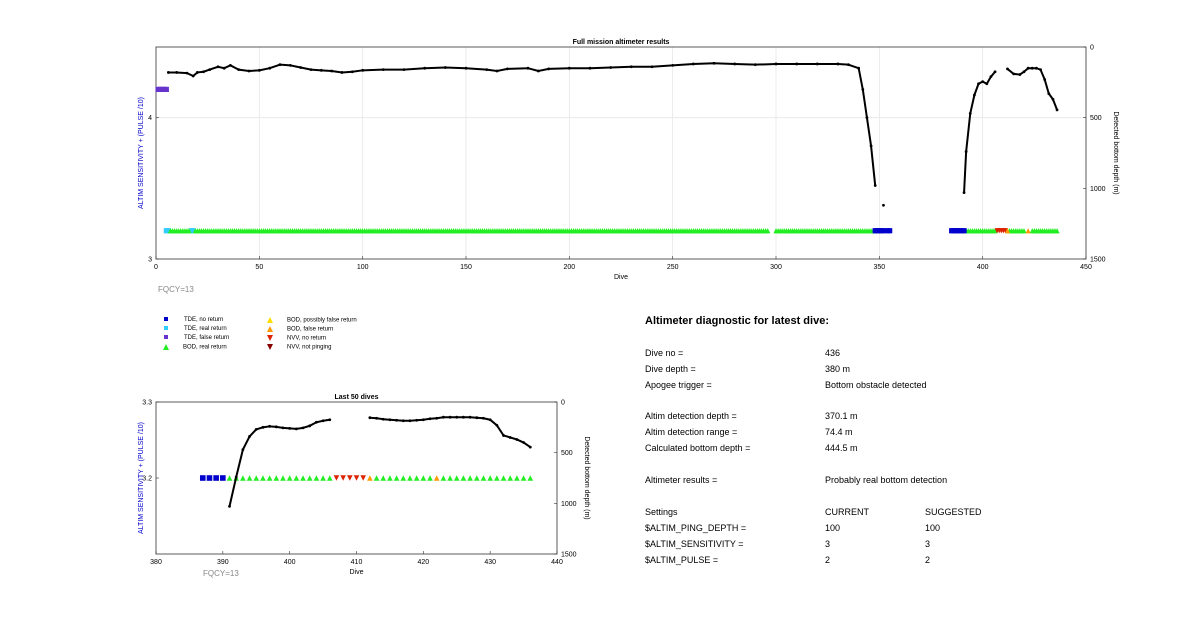 The image size is (1200, 622). I want to click on x-tick-label: 430, so click(490, 562).